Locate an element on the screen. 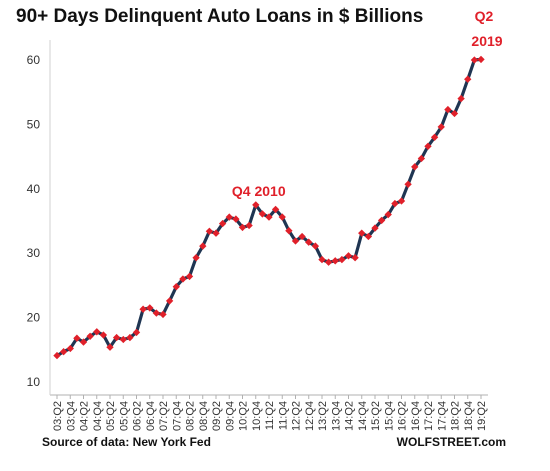 This screenshot has width=550, height=471. x-tick-label: 09:Q4 is located at coordinates (230, 416).